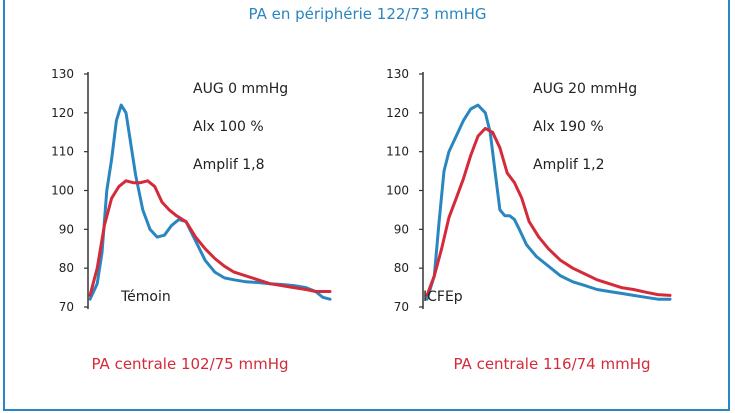  Describe the element at coordinates (229, 165) in the screenshot. I see `annotation-text: Amplif 1,8` at that location.